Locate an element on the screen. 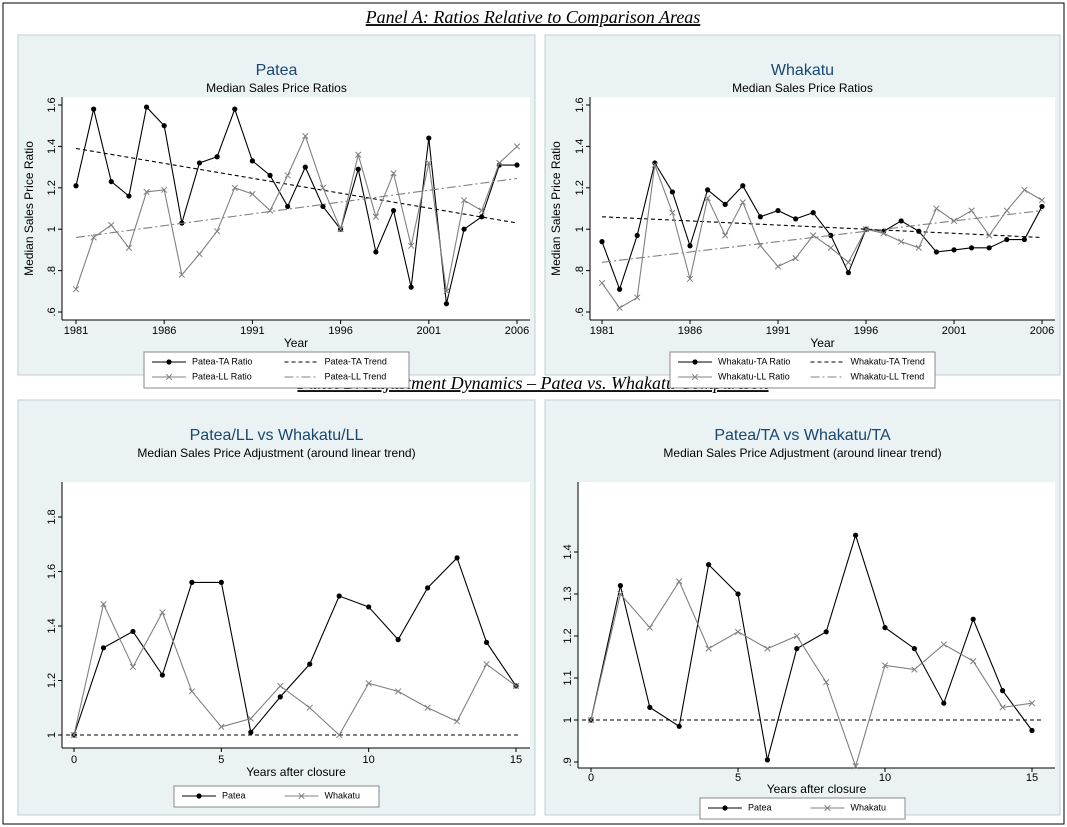 The image size is (1067, 827). x-tick-label: 1981 is located at coordinates (602, 331).